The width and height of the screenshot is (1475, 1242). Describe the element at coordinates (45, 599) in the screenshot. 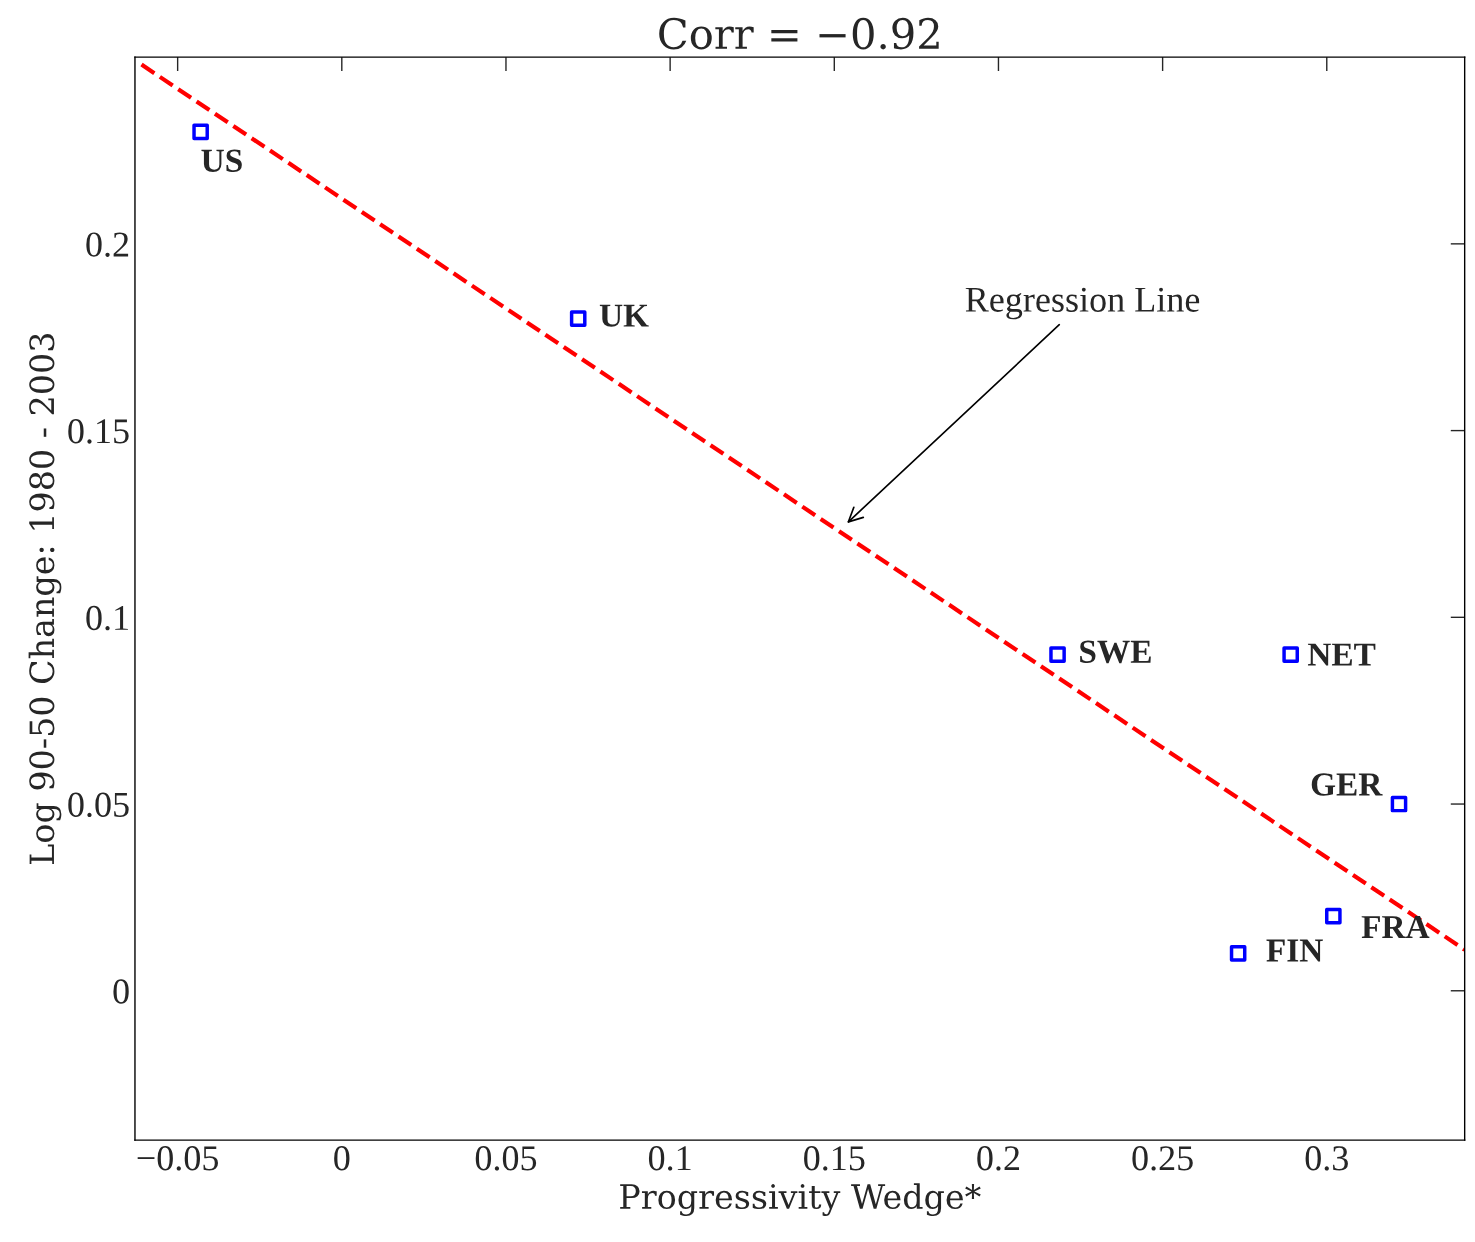

I see `y-axis-title: Log 90-50 Change: 1980 - 2003` at that location.